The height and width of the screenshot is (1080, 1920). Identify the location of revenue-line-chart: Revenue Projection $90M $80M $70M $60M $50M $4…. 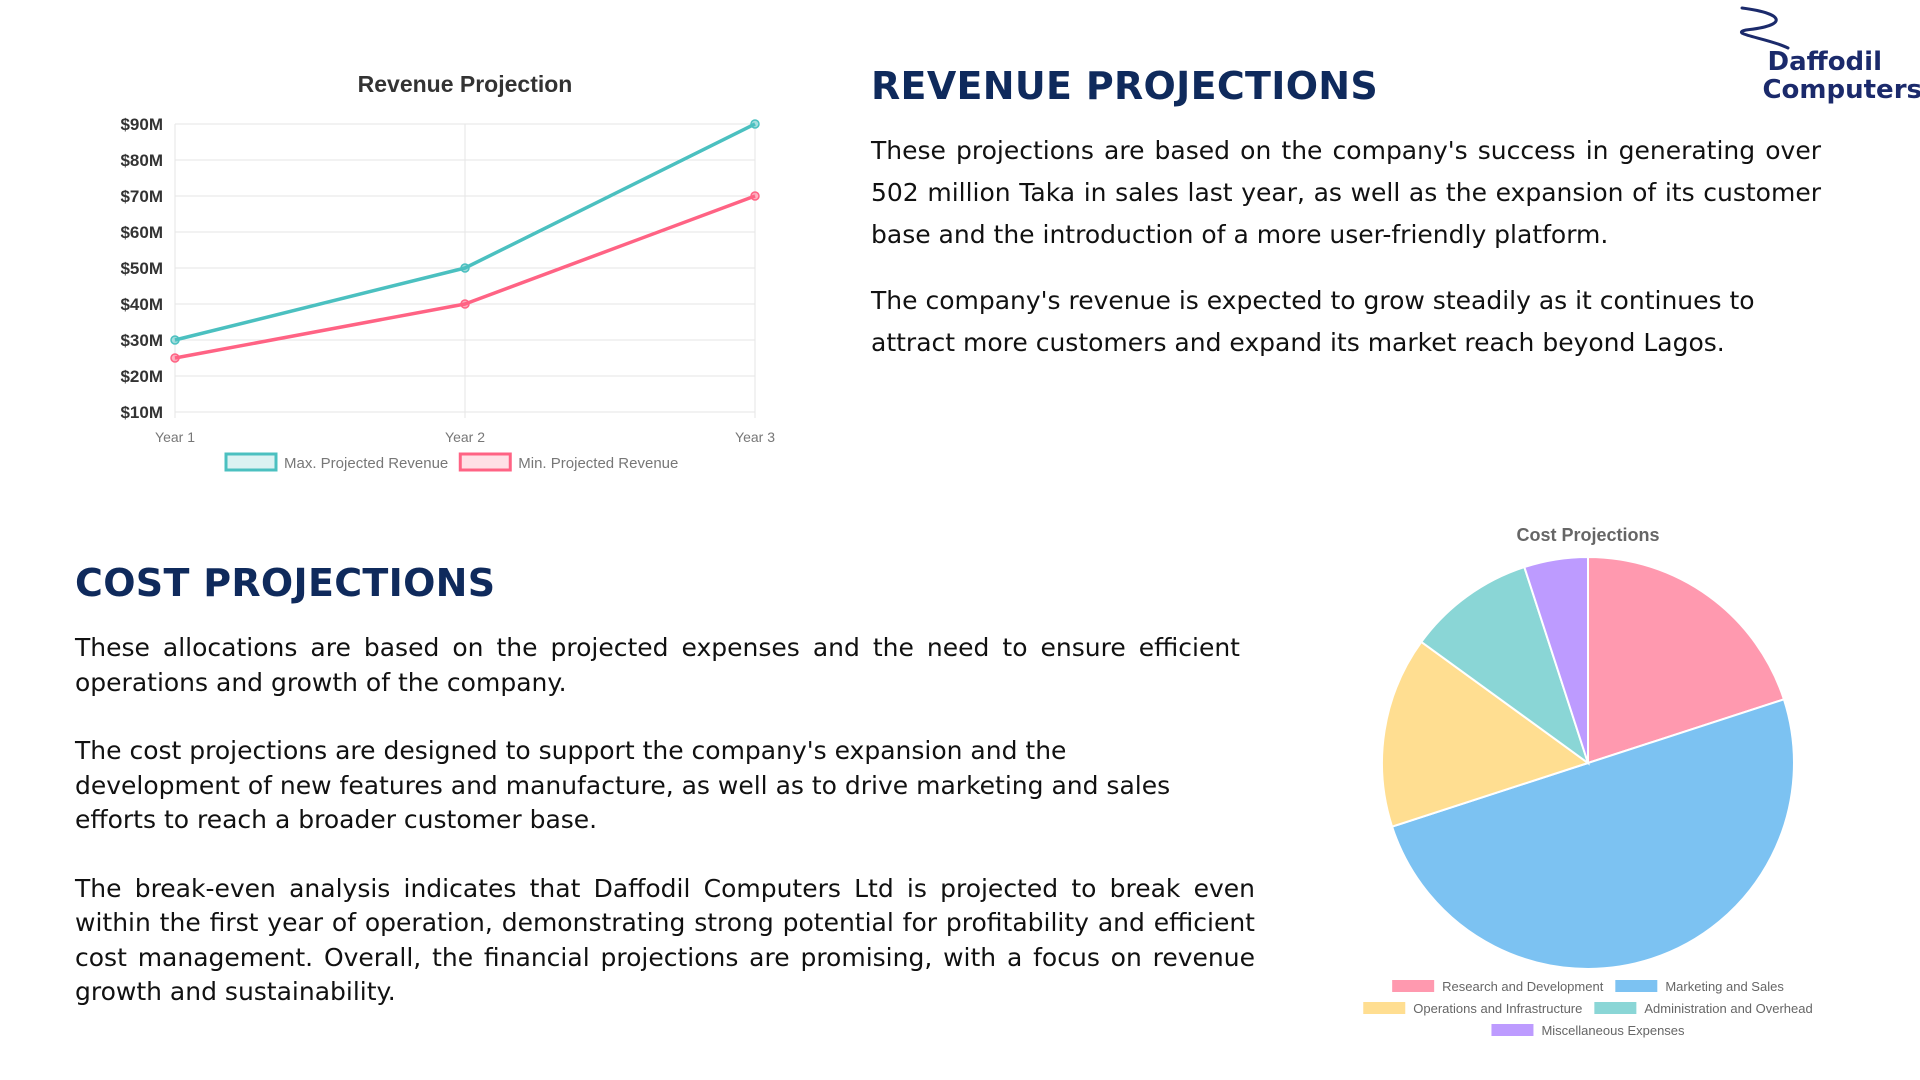
(447, 271).